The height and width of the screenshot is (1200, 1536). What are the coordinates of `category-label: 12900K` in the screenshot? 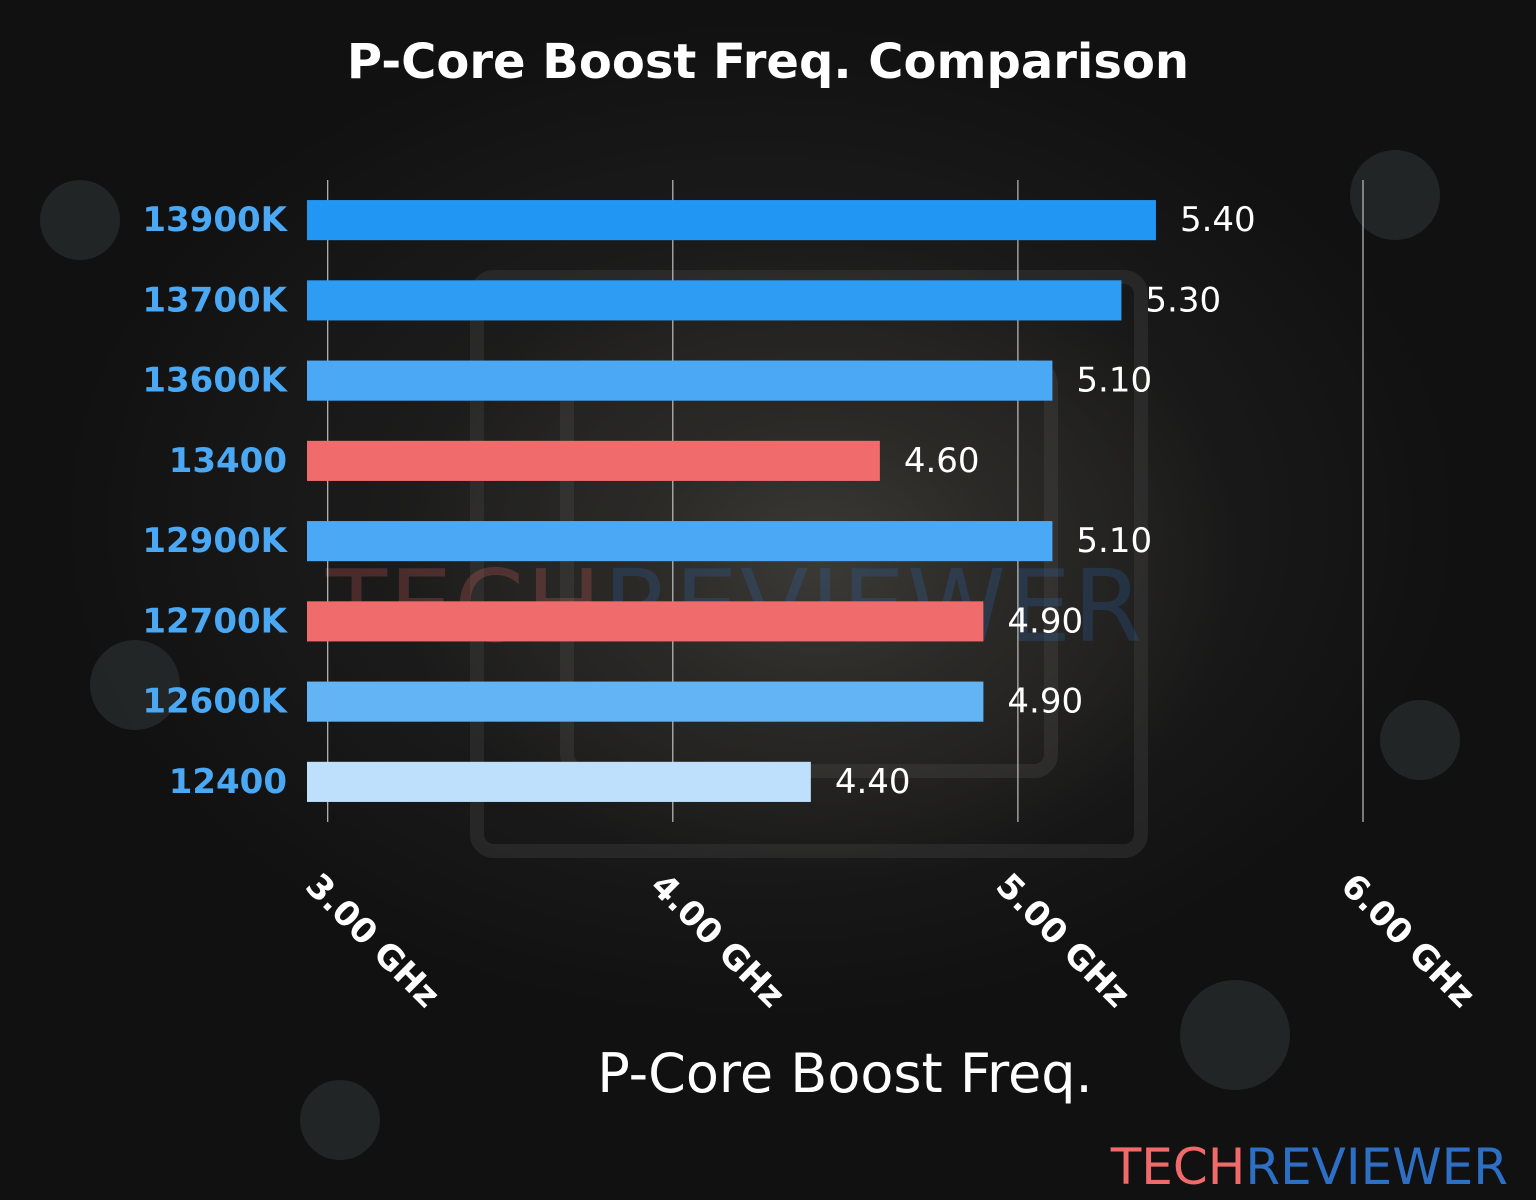 It's located at (215, 541).